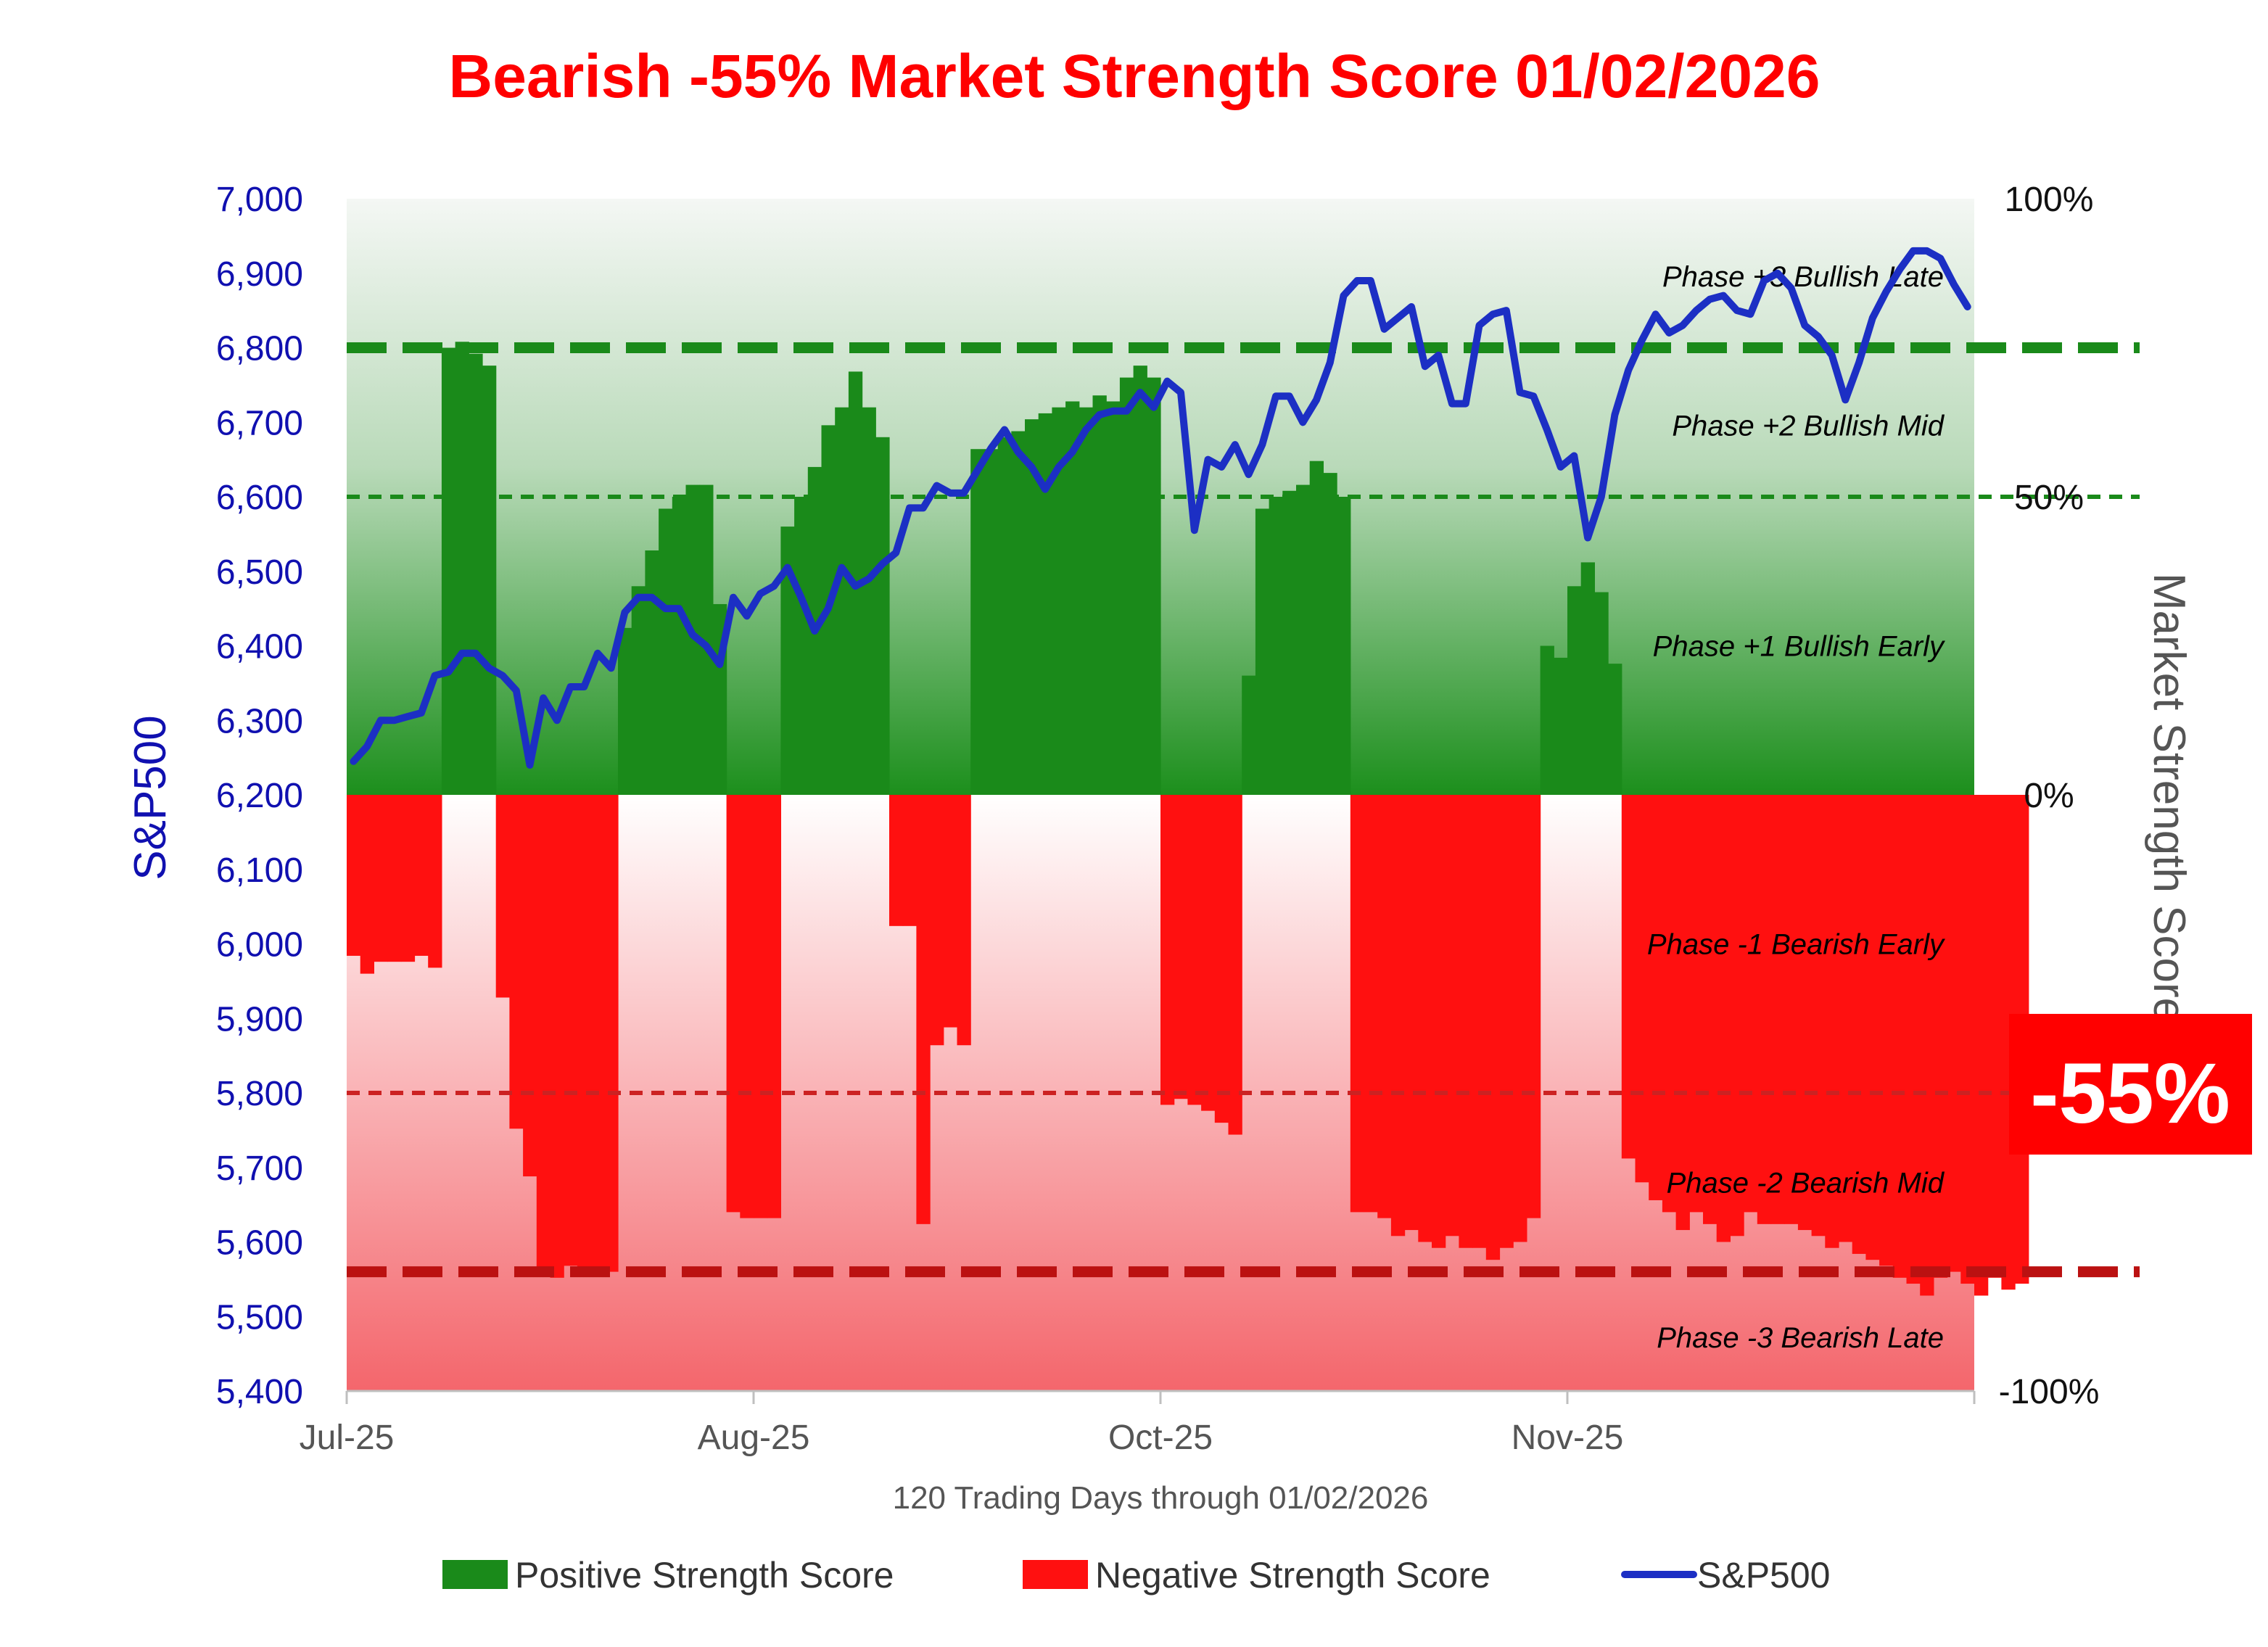 The image size is (2268, 1647). I want to click on right-tick-label: -100%, so click(2049, 1392).